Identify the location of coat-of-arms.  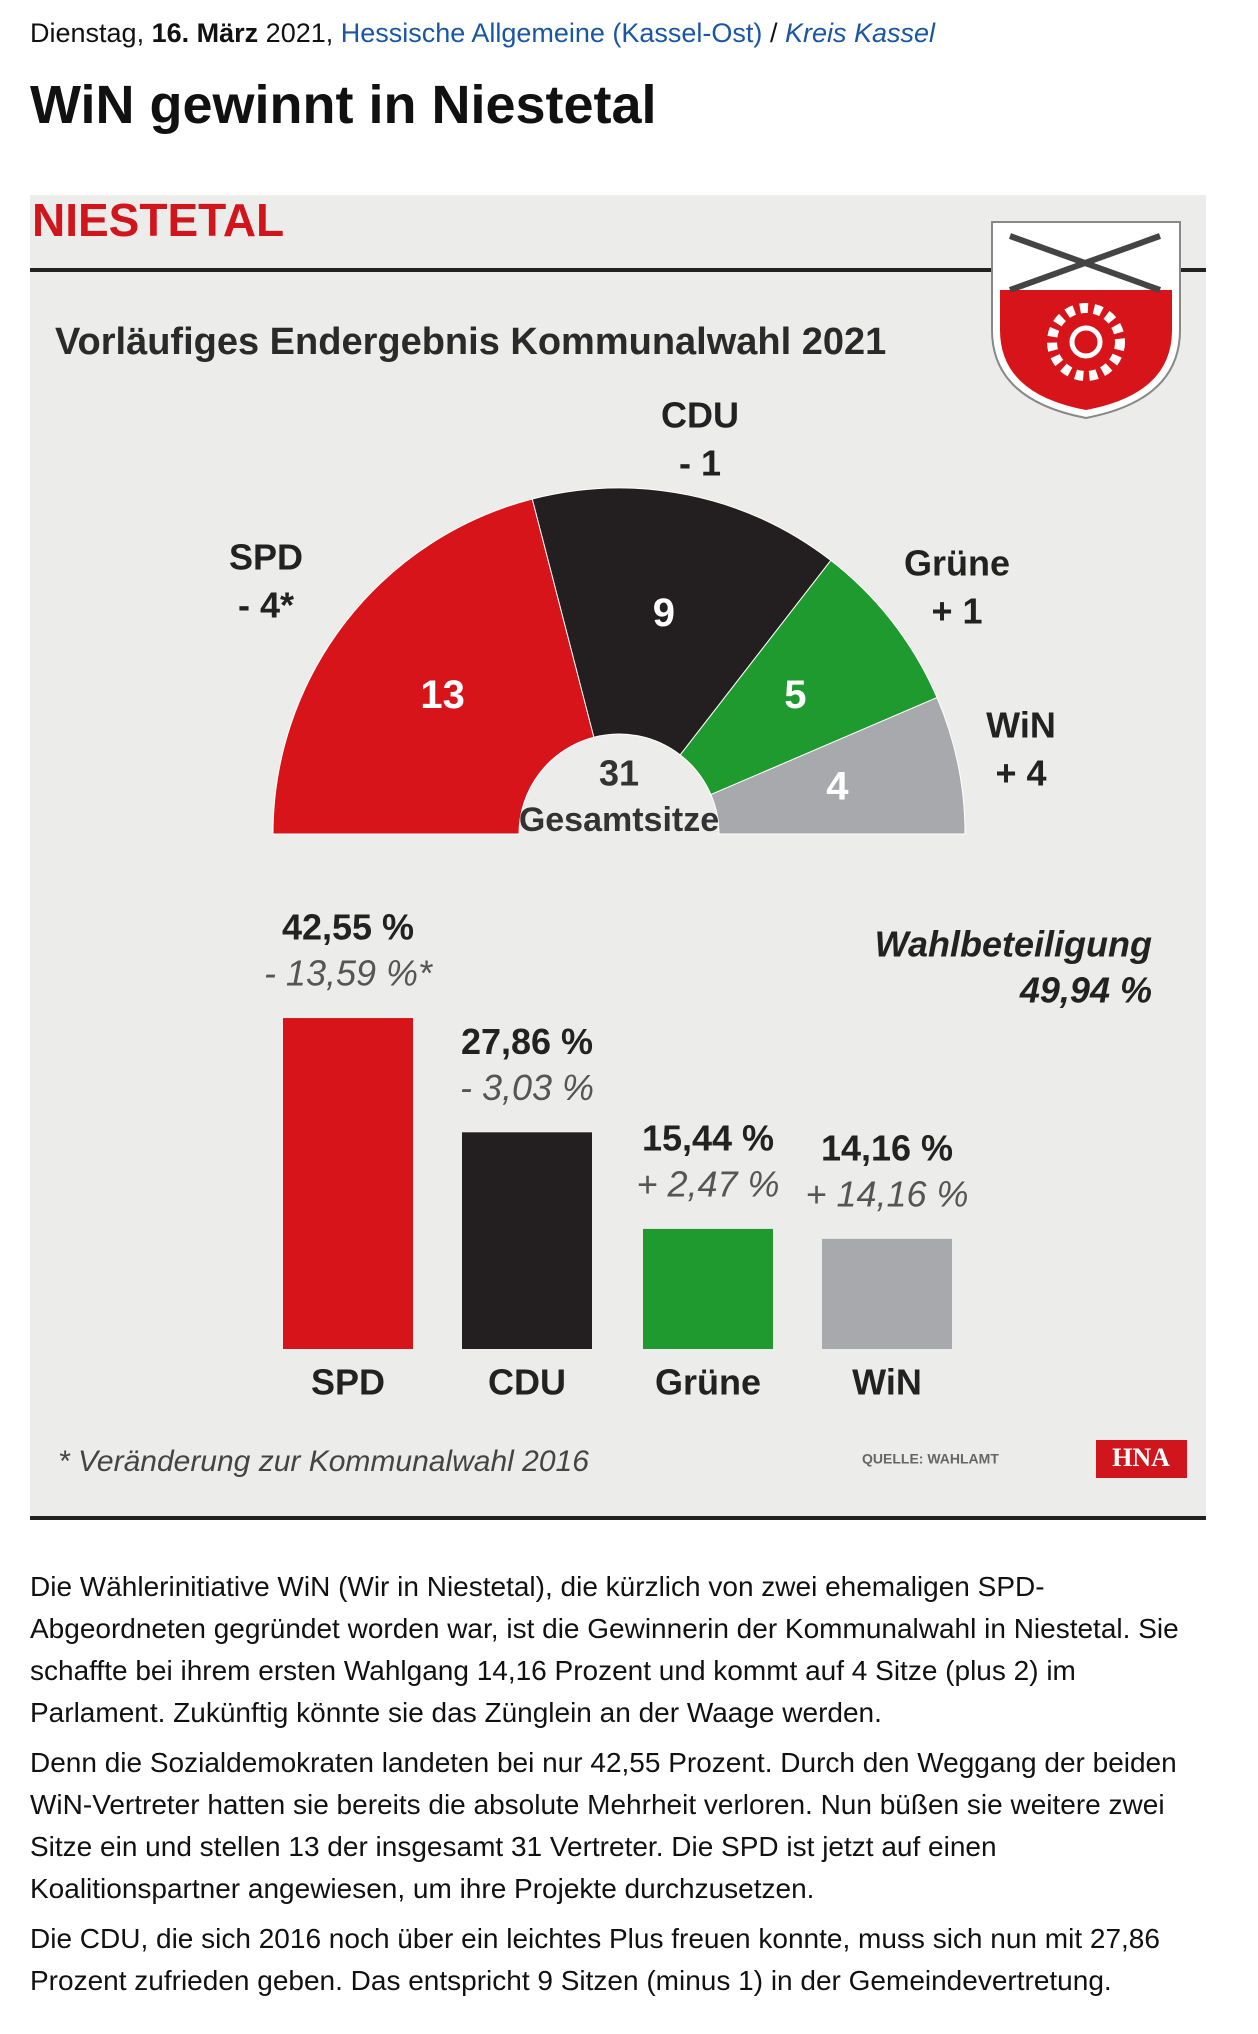
(1086, 320).